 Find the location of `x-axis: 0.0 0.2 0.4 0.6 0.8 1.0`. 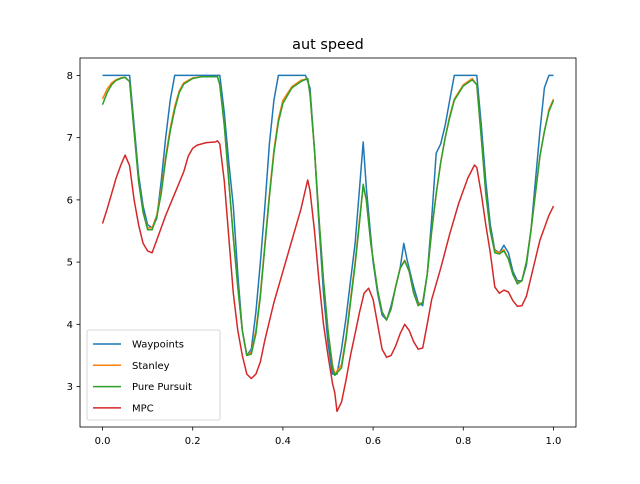

x-axis: 0.0 0.2 0.4 0.6 0.8 1.0 is located at coordinates (328, 437).